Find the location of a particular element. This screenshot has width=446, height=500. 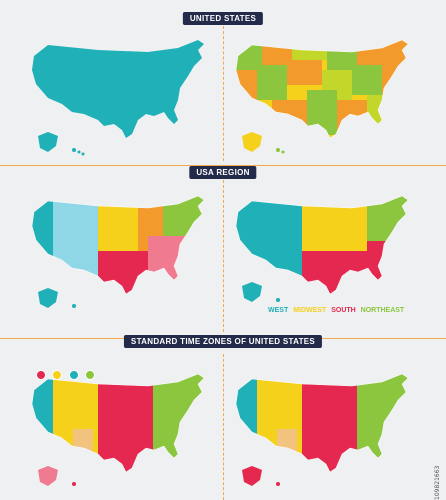

section-title-time-zones: STANDARD TIME ZONES OF UNITED STATES is located at coordinates (223, 341).